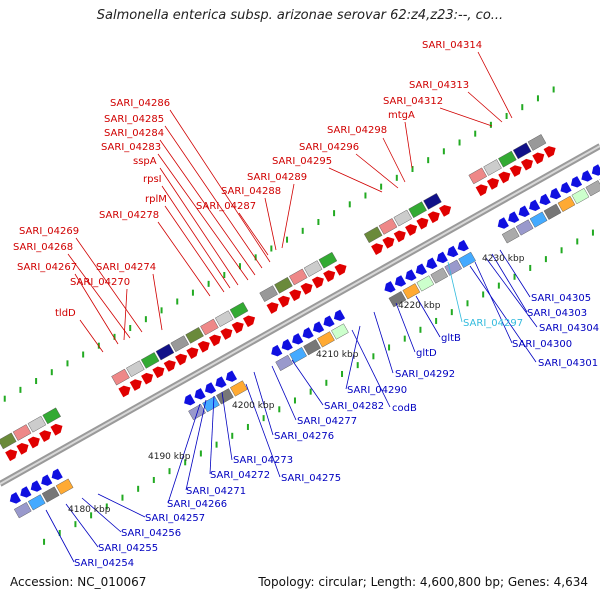  Describe the element at coordinates (277, 177) in the screenshot. I see `gene-label: SARI_04289` at that location.